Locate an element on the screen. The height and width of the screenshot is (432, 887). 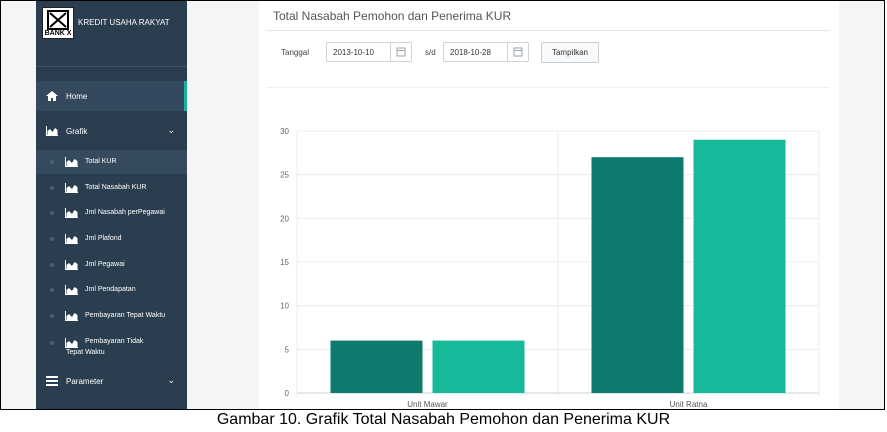
sidebar-item-label: Home is located at coordinates (77, 96).